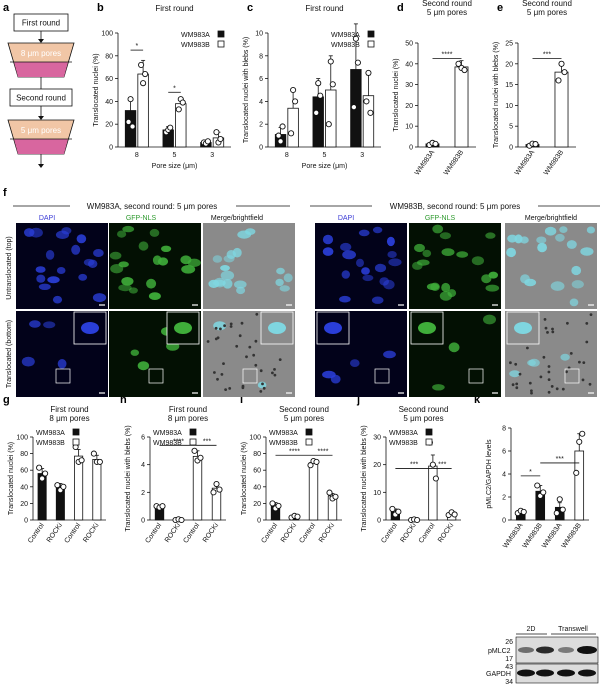 The image size is (601, 685). I want to click on y-tick-label: 4, so click(261, 102).